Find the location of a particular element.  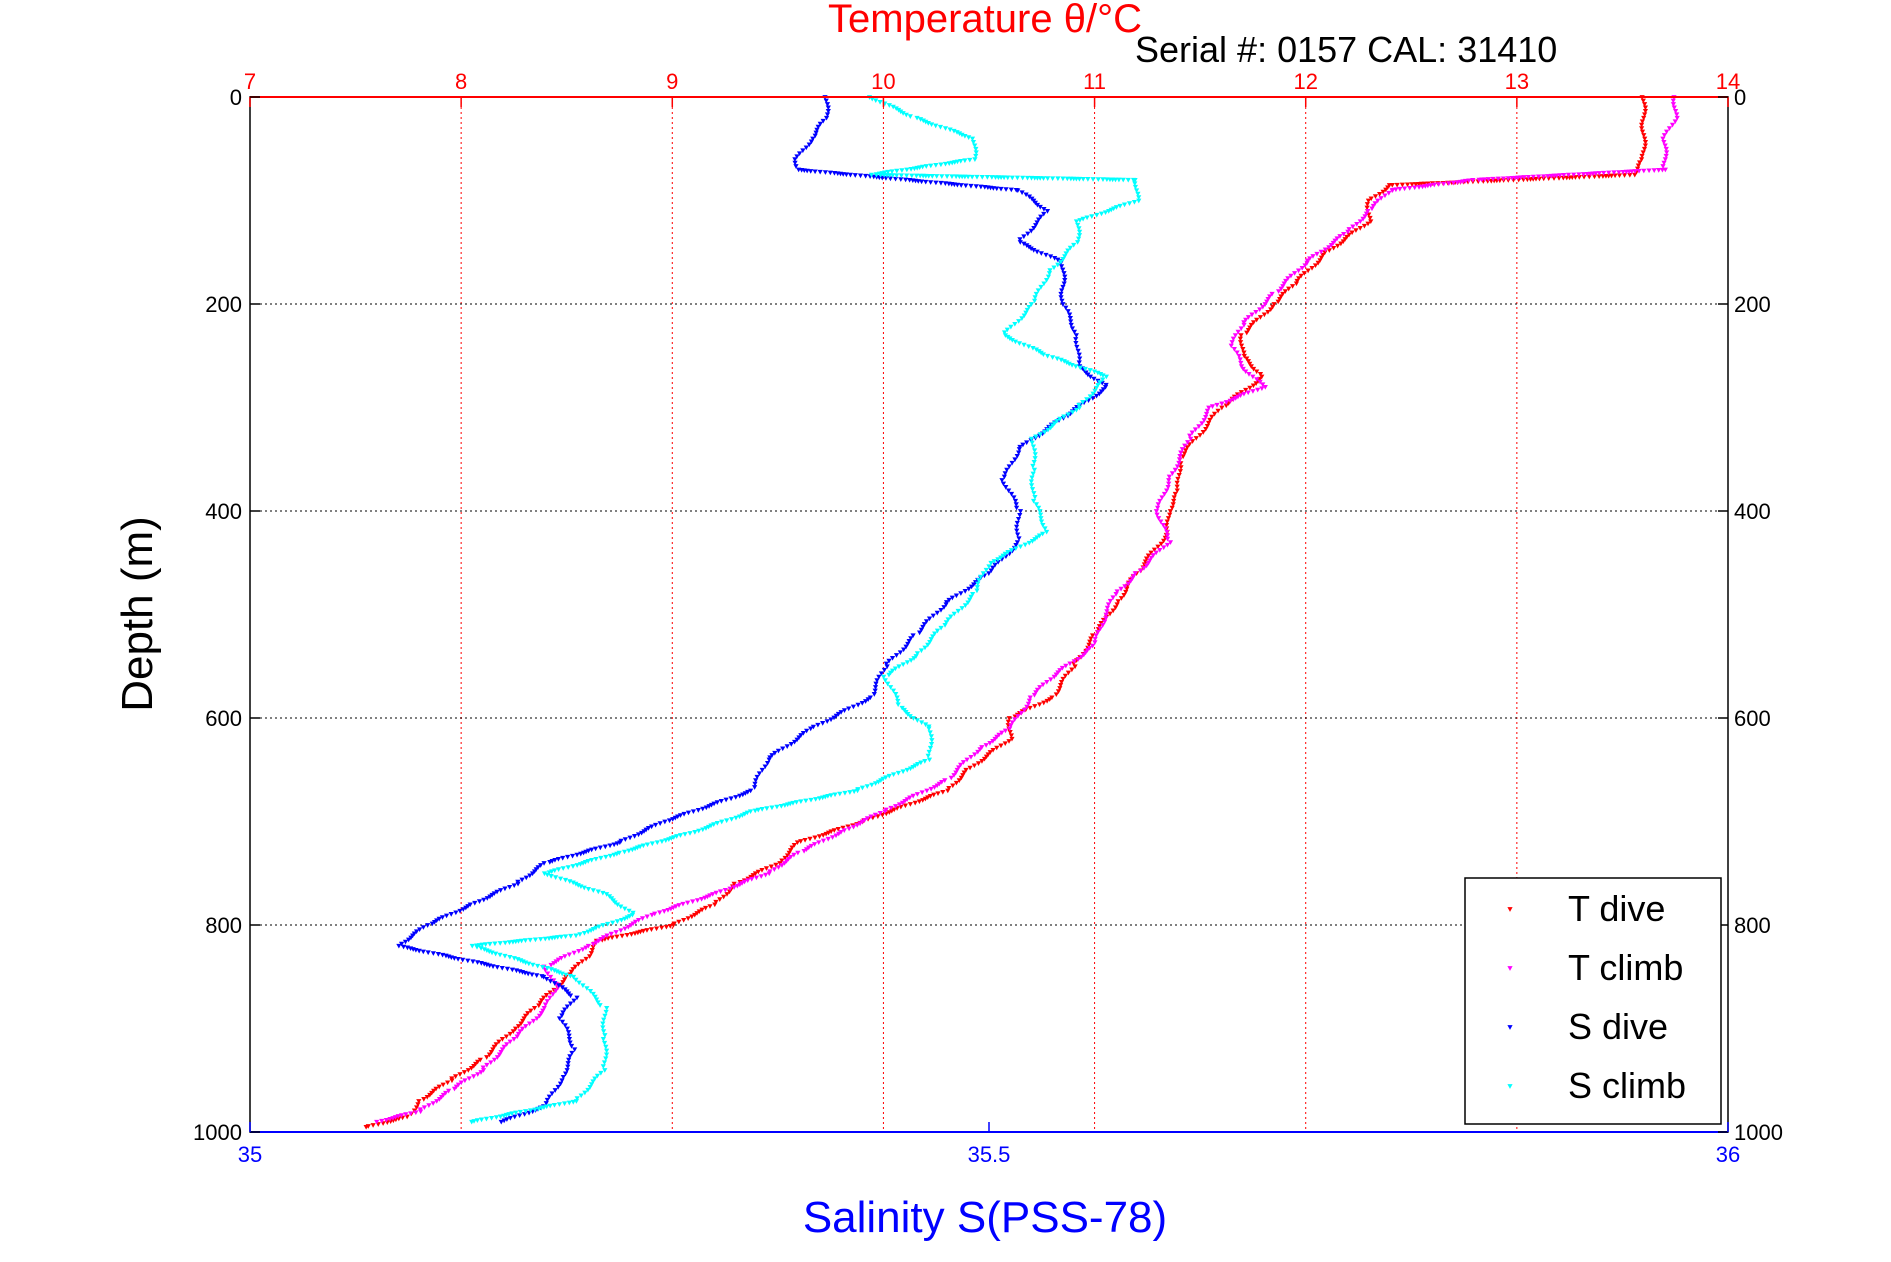

depth-tick-label-left: 600 is located at coordinates (223, 718).